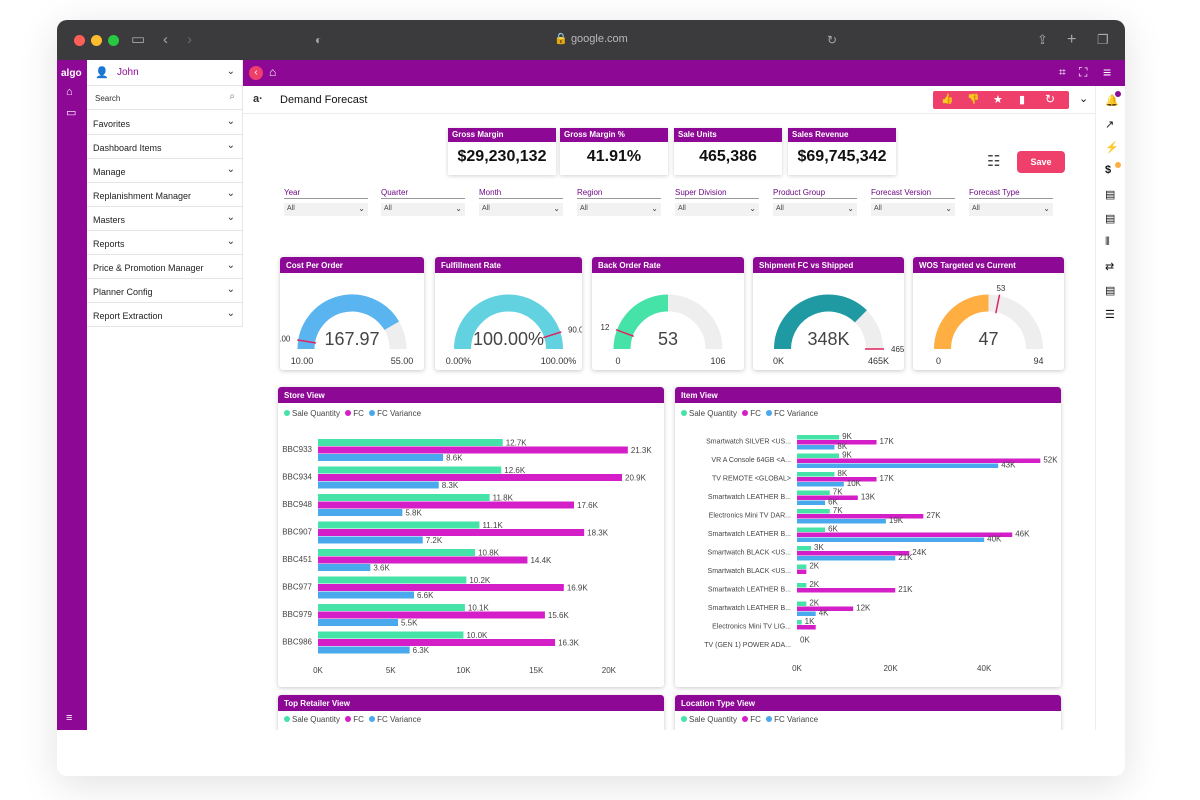  I want to click on chart-legend: Sale Quantity FC FC Variance, so click(352, 413).